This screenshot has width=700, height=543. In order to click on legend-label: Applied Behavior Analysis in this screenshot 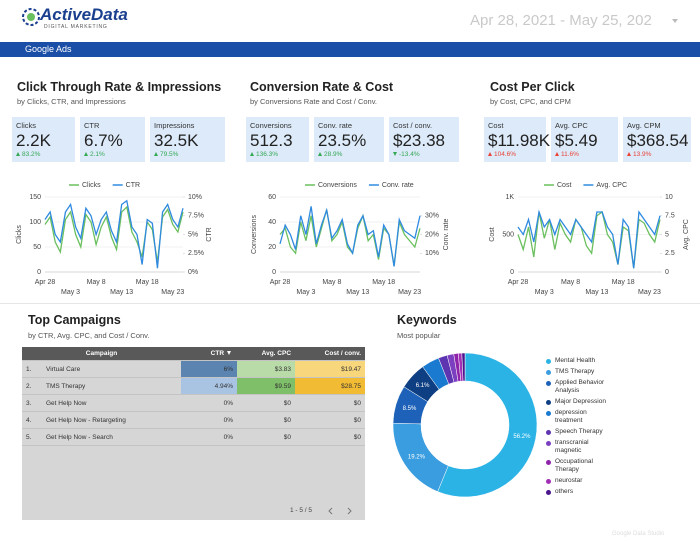, I will do `click(580, 386)`.